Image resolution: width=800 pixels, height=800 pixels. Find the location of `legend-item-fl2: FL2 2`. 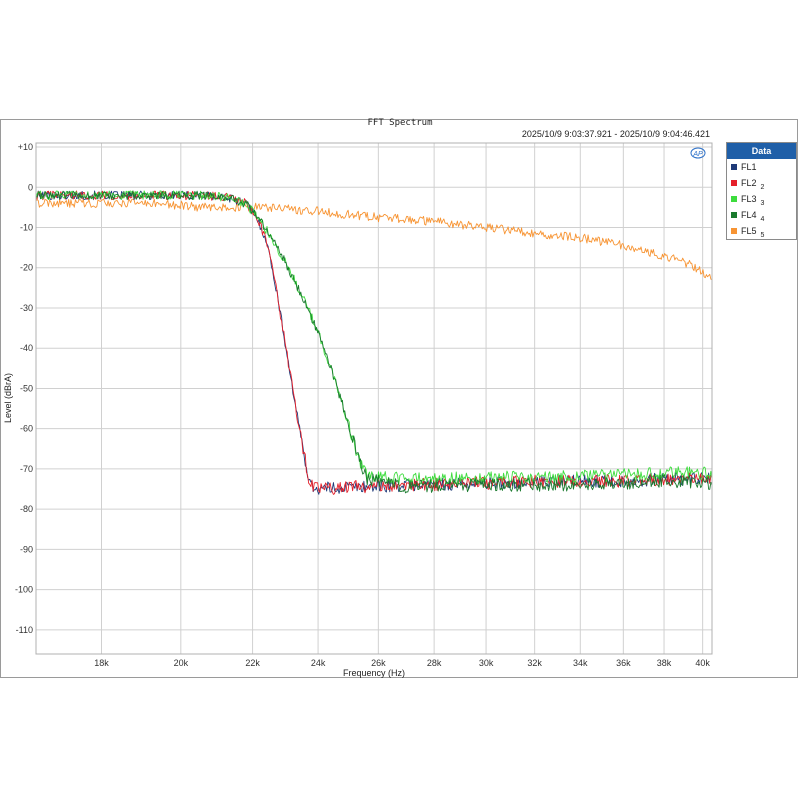

legend-item-fl2: FL2 2 is located at coordinates (761, 183).